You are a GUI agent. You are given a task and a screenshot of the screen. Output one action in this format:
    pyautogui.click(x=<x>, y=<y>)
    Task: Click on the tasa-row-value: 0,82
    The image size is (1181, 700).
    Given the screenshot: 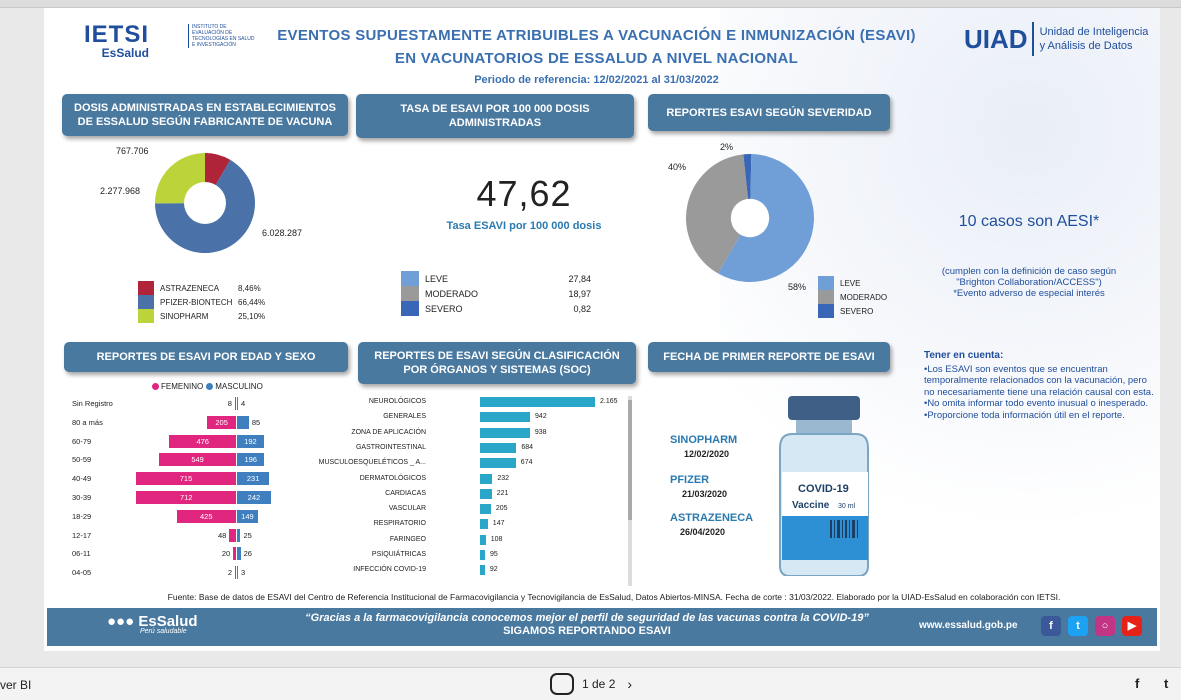 What is the action you would take?
    pyautogui.click(x=582, y=308)
    